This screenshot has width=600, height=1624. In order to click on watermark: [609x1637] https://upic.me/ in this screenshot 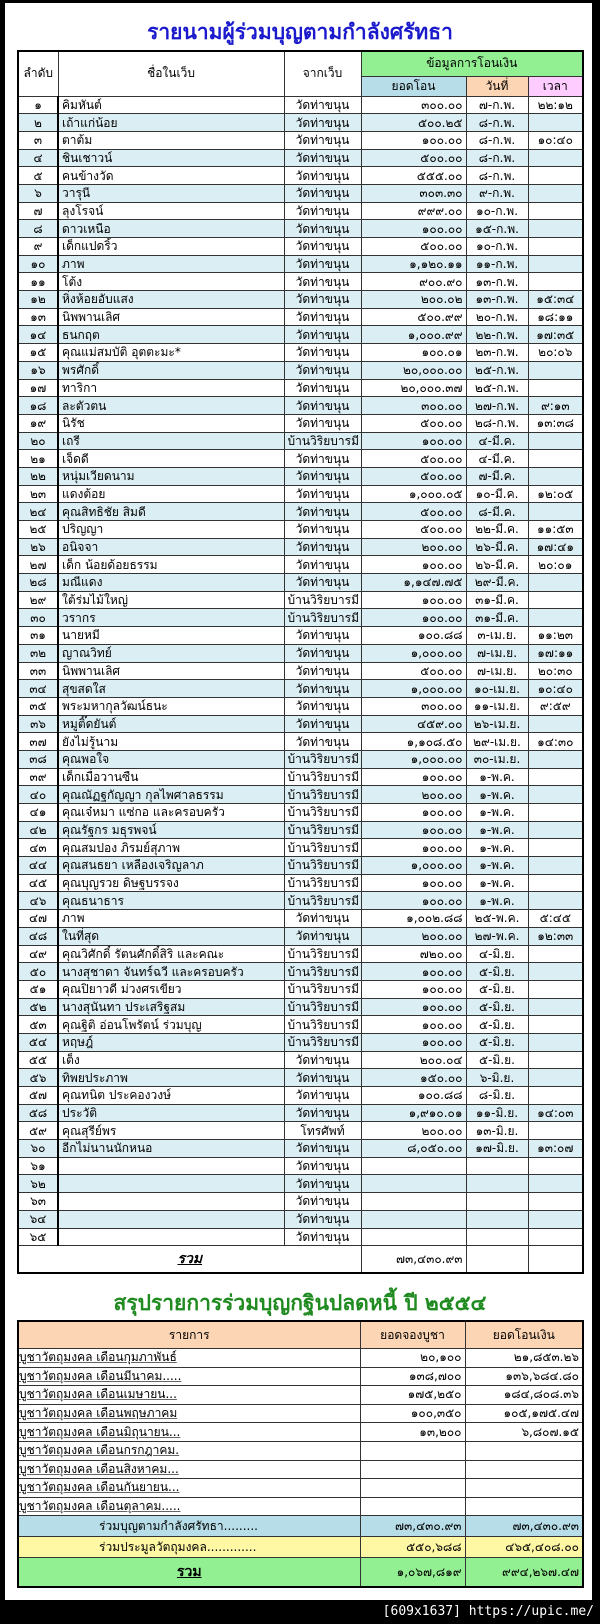, I will do `click(488, 1611)`.